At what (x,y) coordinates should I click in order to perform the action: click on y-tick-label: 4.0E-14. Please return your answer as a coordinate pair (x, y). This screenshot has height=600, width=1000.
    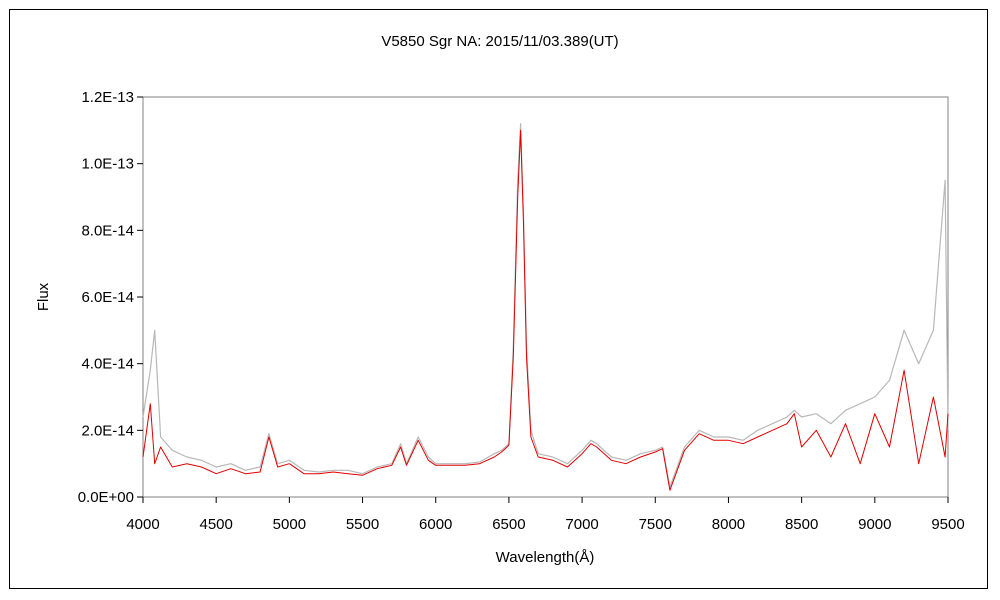
    Looking at the image, I should click on (107, 364).